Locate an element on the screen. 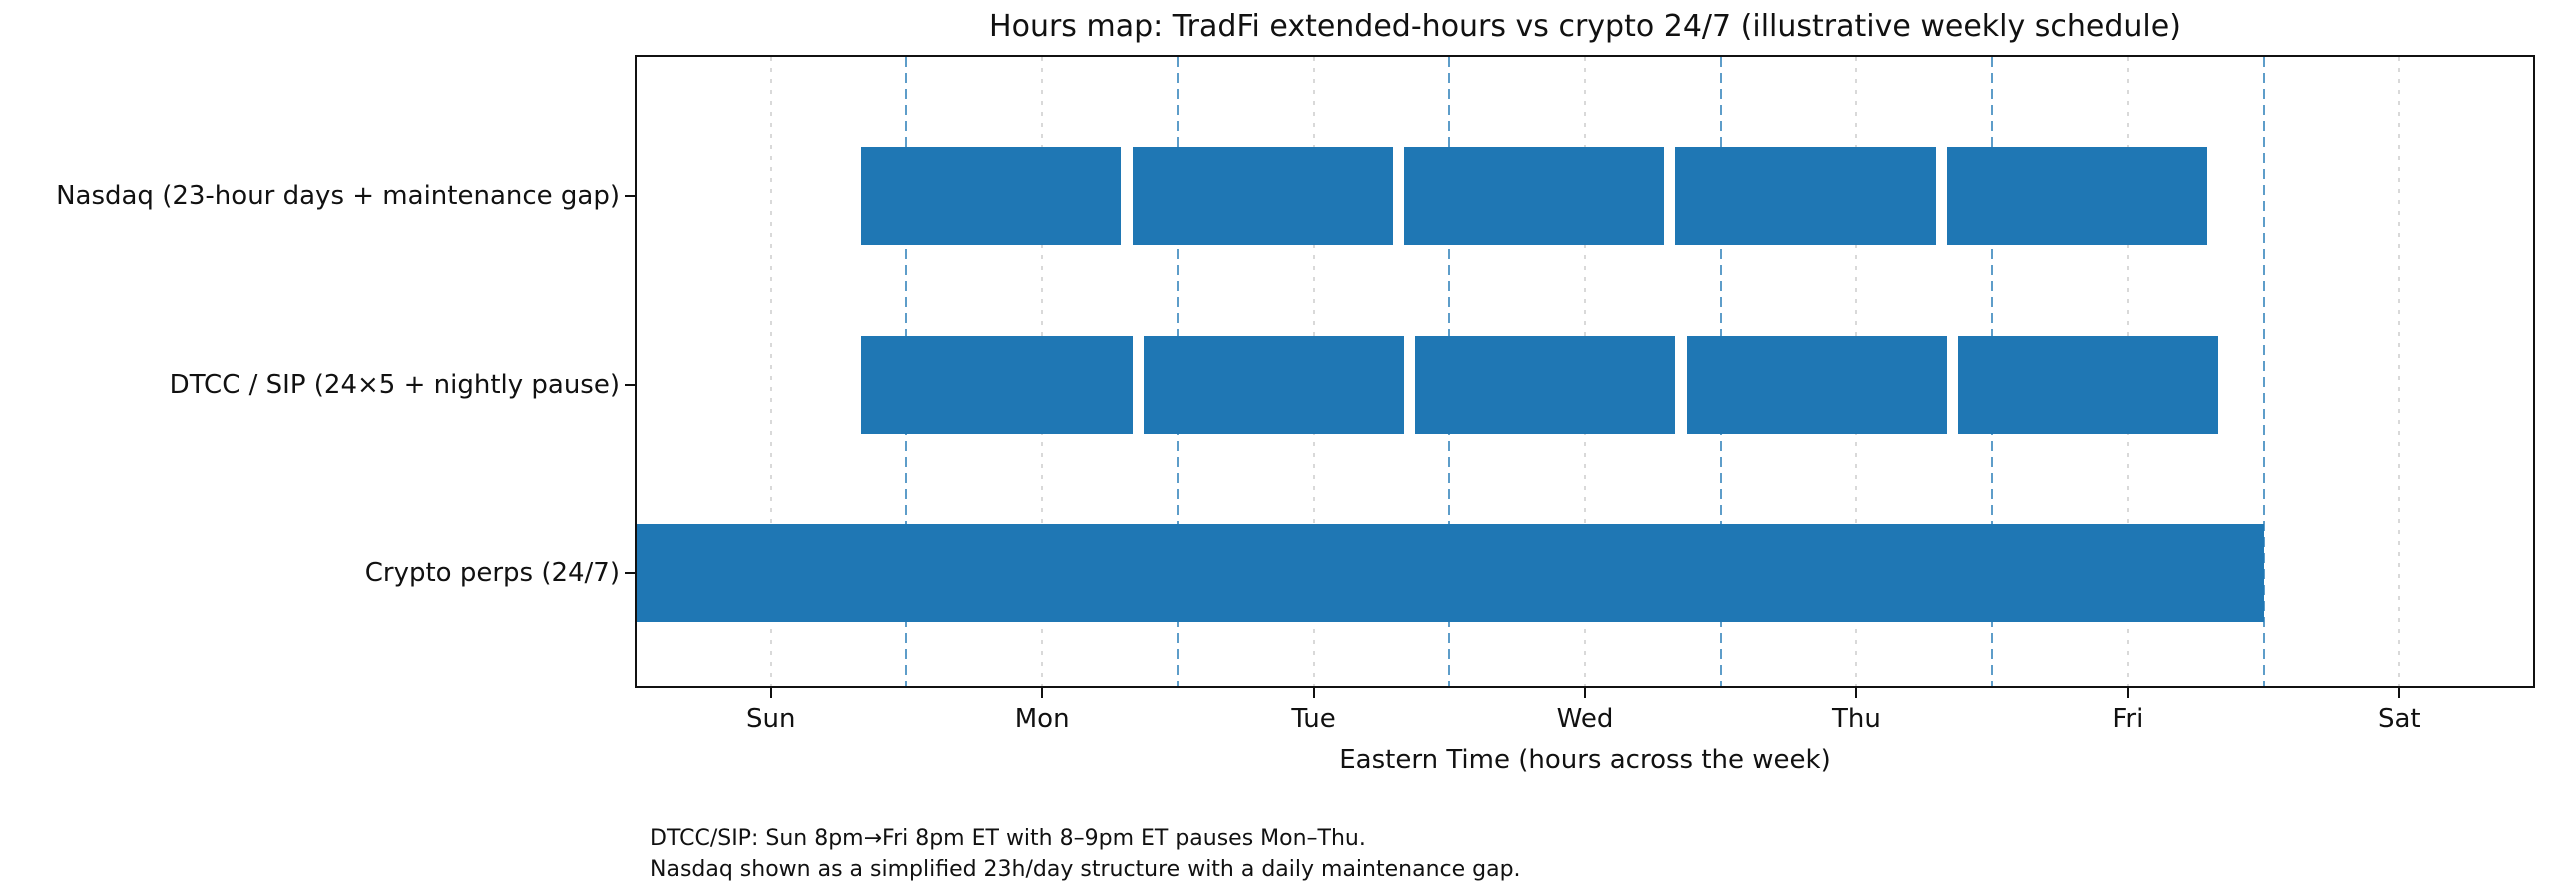 This screenshot has width=2554, height=893. day-boundary-line is located at coordinates (2263, 371).